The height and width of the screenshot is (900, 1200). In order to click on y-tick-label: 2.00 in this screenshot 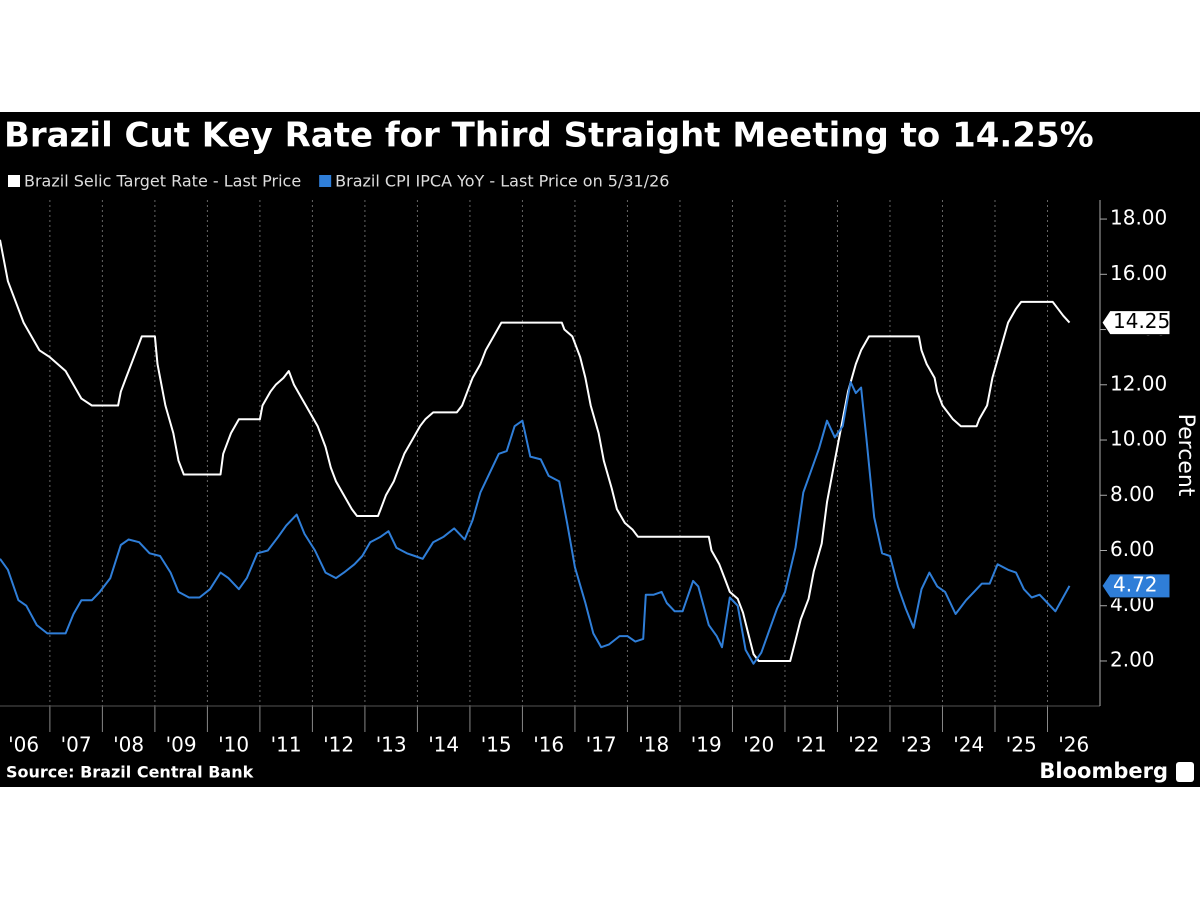, I will do `click(1132, 659)`.